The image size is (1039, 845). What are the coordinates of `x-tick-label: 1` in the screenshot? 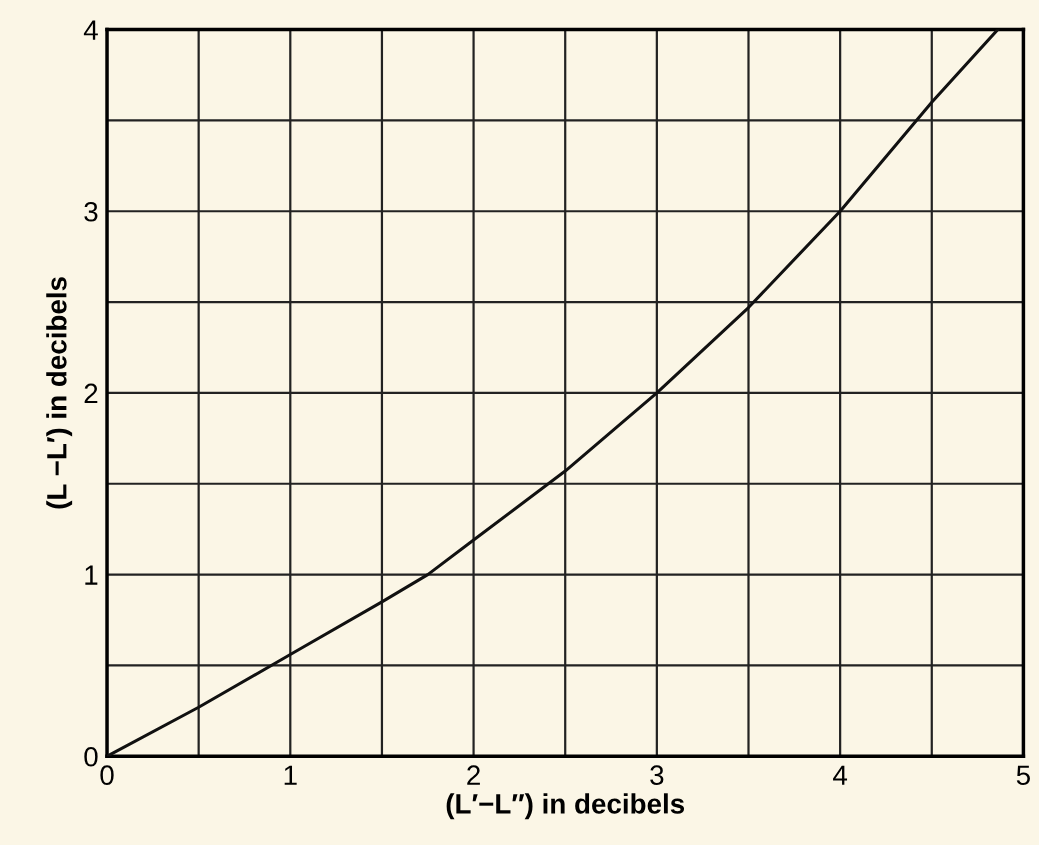 It's located at (290, 775).